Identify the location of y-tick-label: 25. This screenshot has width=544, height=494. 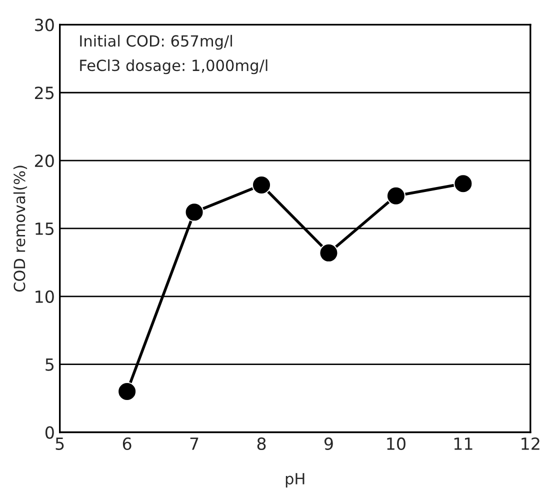
(44, 93).